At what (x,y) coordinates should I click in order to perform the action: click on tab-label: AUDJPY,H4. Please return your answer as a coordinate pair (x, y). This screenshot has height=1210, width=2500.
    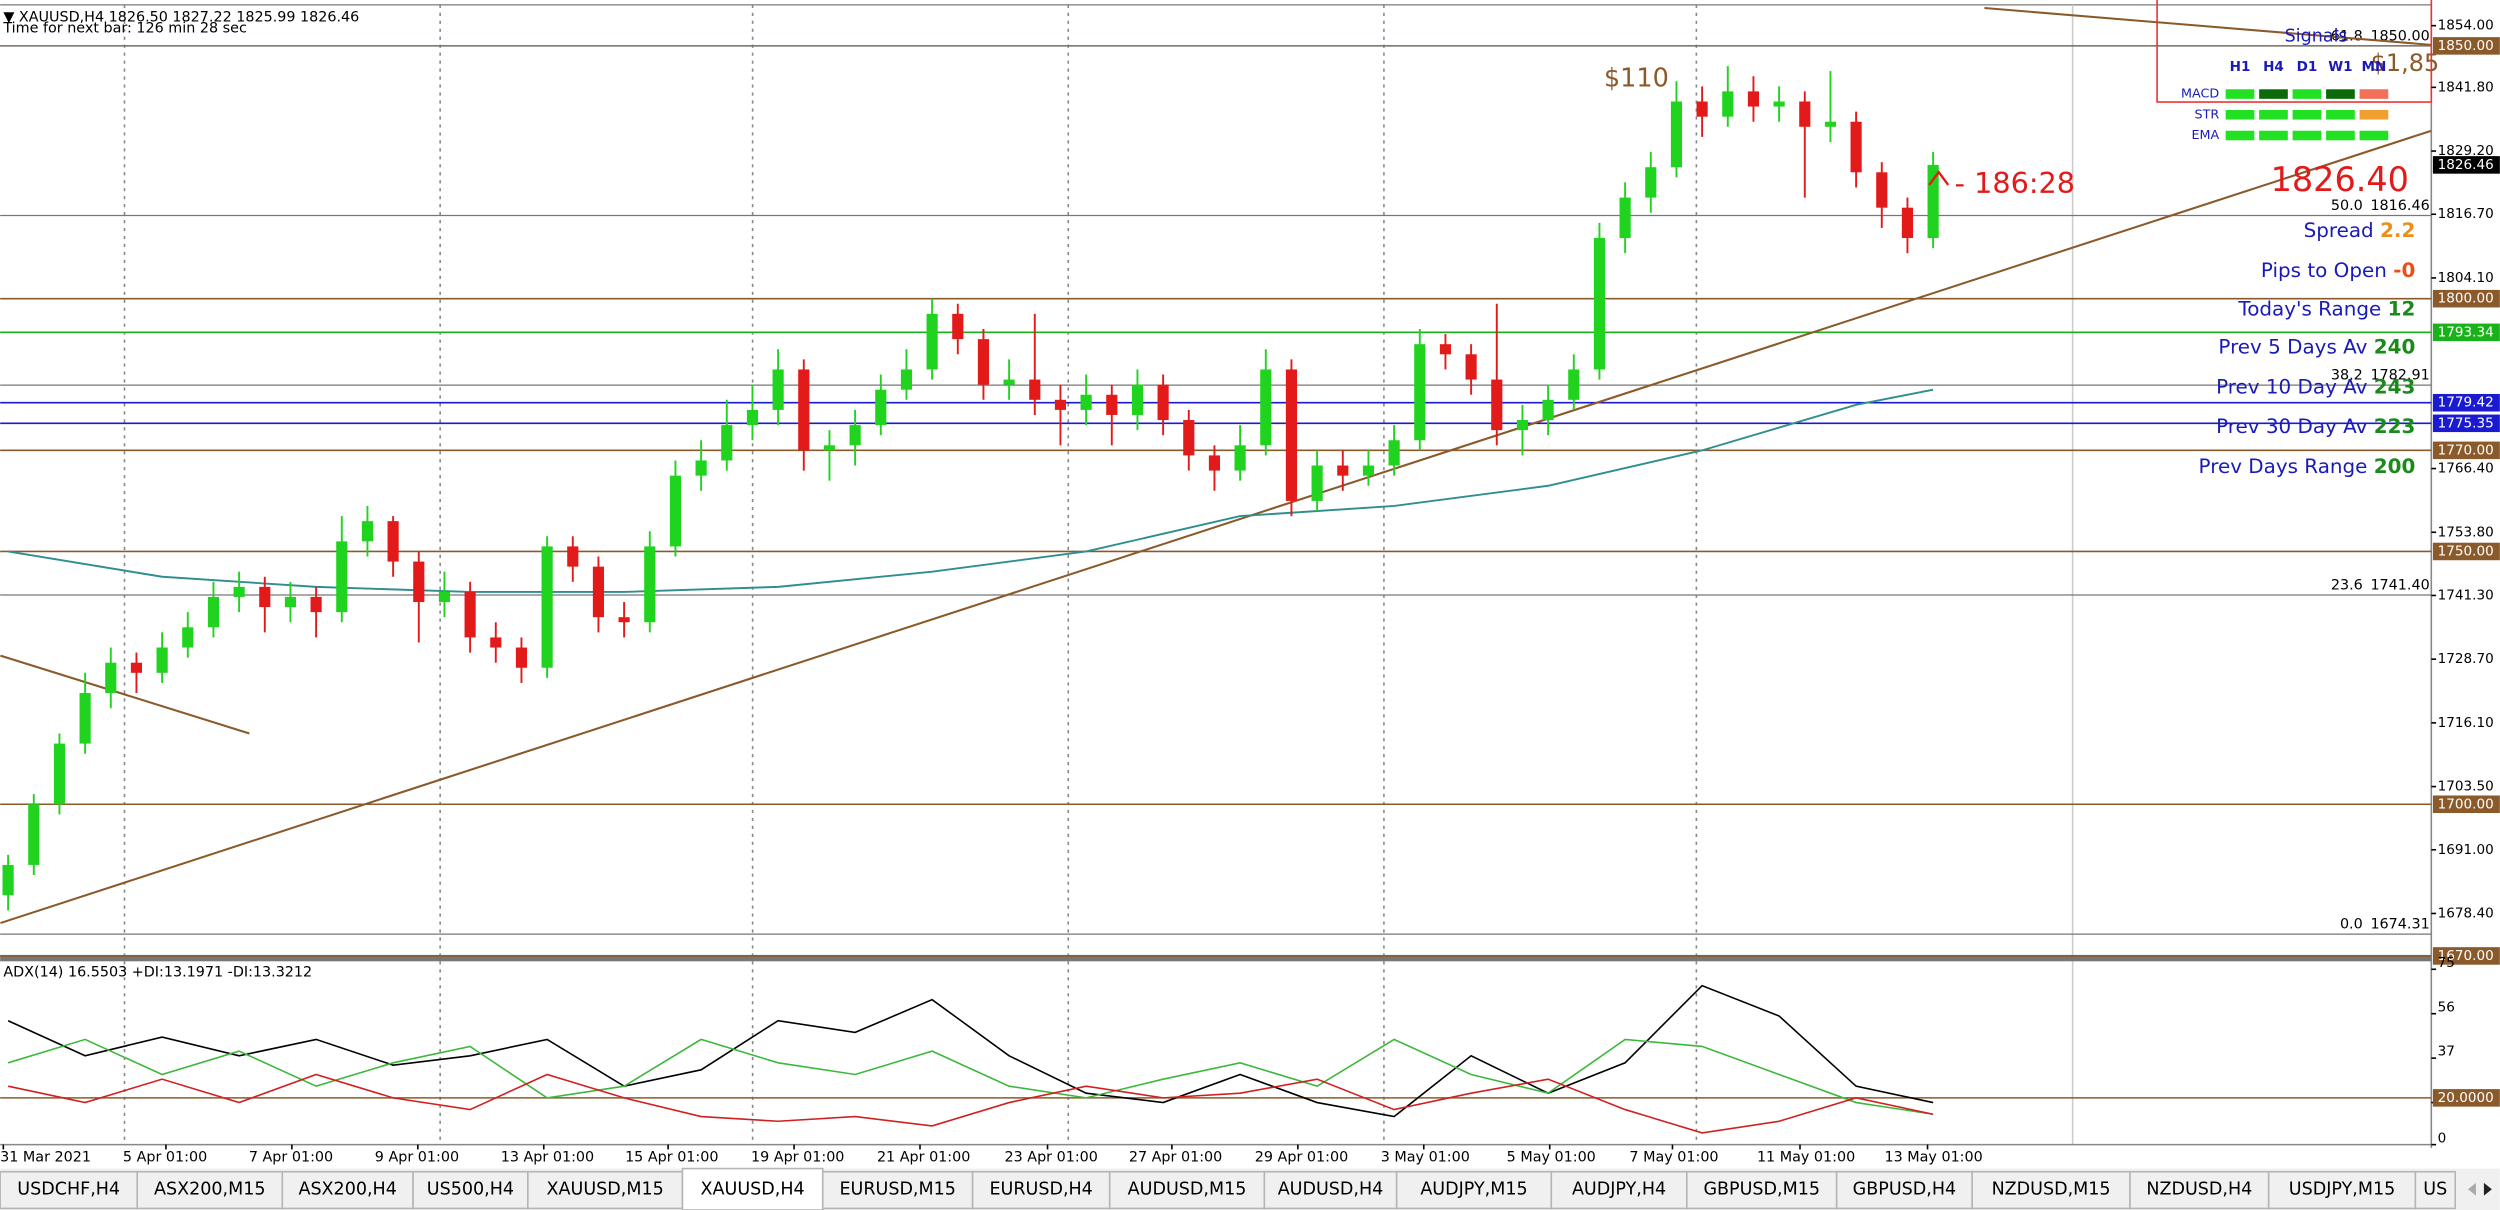
    Looking at the image, I should click on (1619, 1189).